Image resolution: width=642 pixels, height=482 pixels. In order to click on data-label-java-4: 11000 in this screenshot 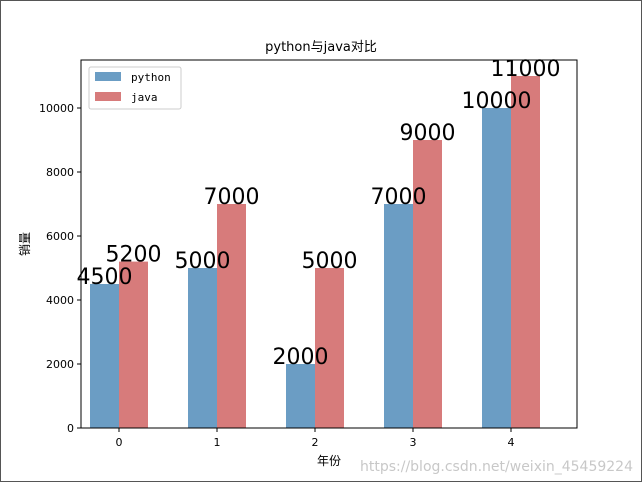, I will do `click(526, 69)`.